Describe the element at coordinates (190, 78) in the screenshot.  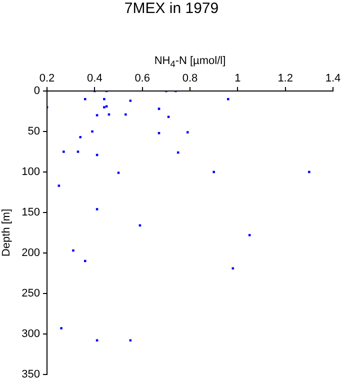
I see `x-tick-label: 0.8` at that location.